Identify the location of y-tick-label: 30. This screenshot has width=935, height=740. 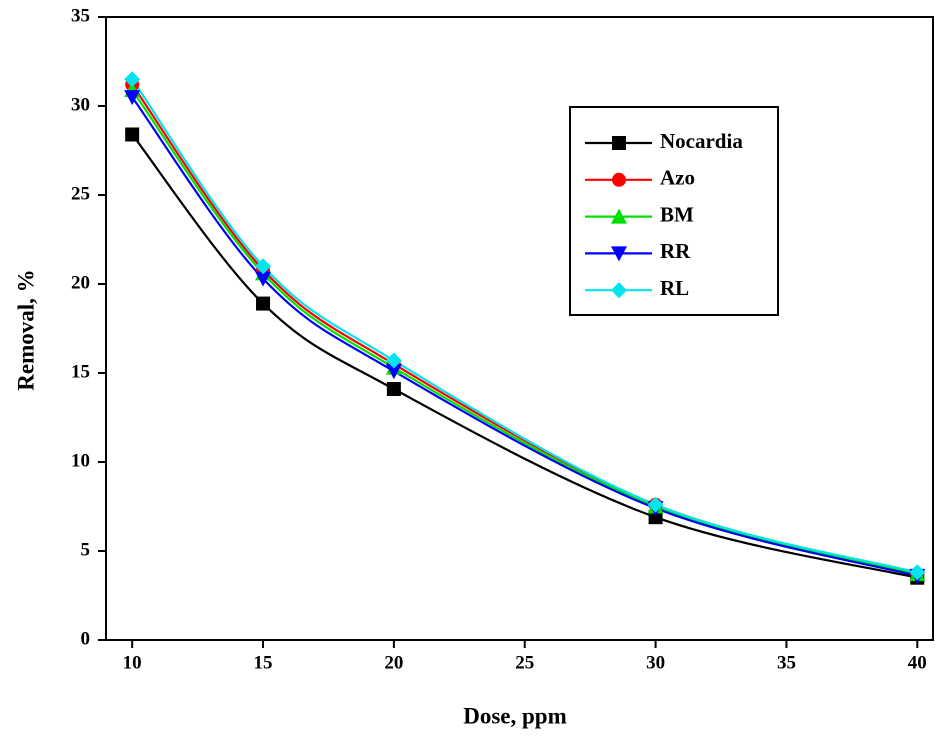
(80, 104).